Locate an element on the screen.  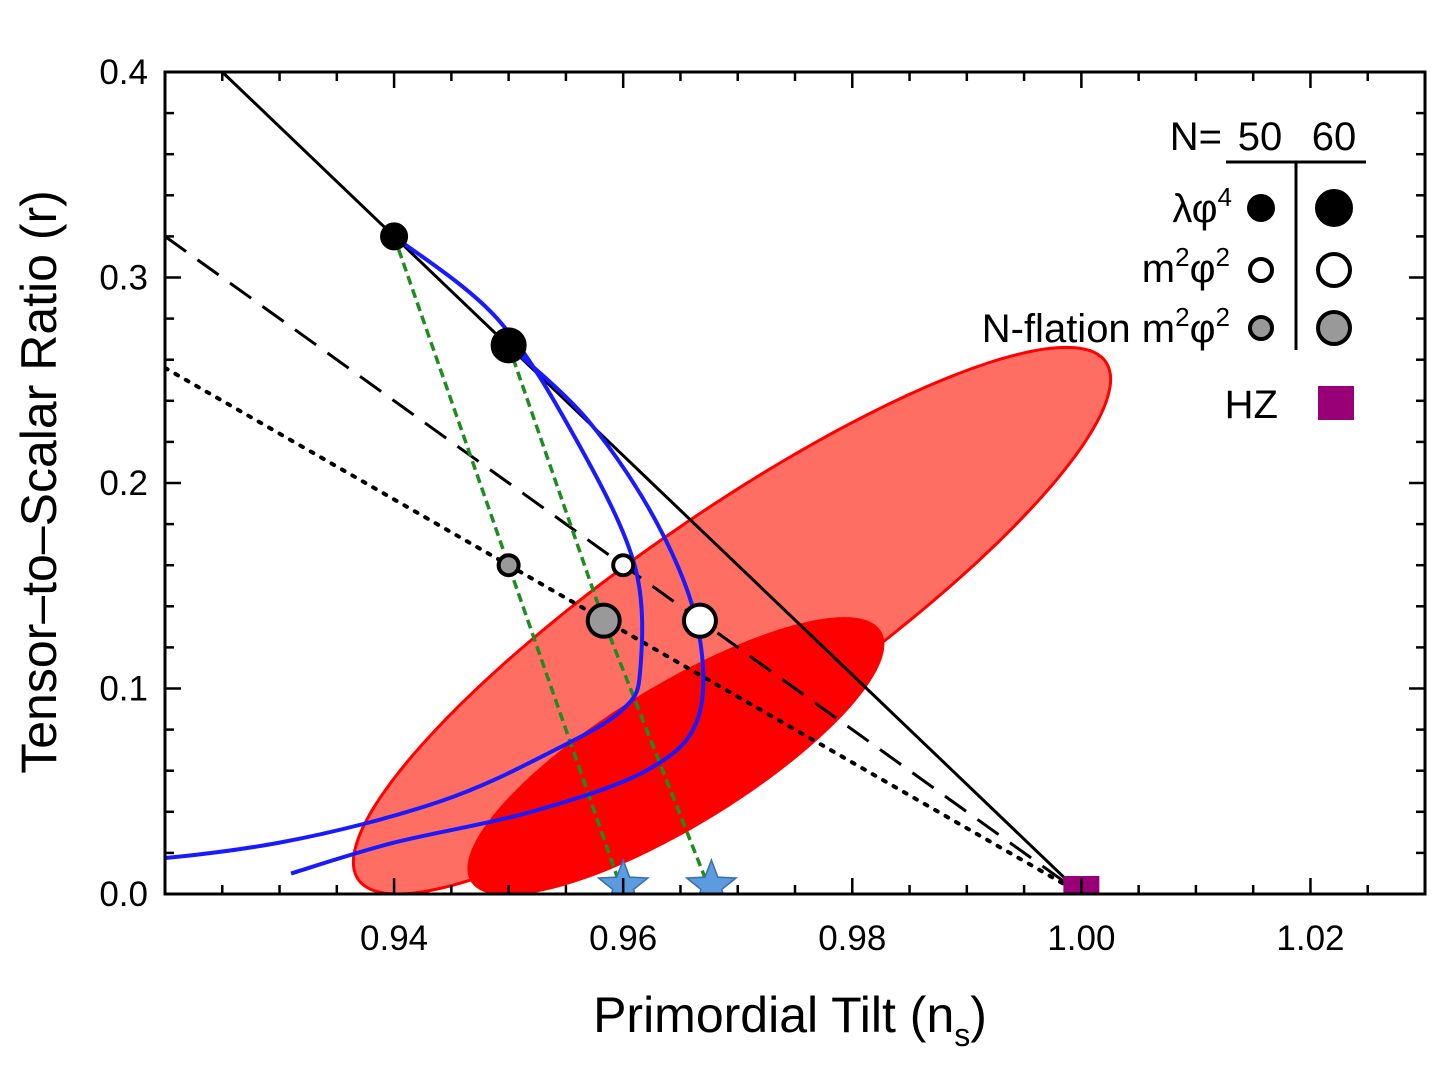
legend: N= 50 60 λφ4 m2φ2 N-flation m2φ2 HZ is located at coordinates (1174, 271).